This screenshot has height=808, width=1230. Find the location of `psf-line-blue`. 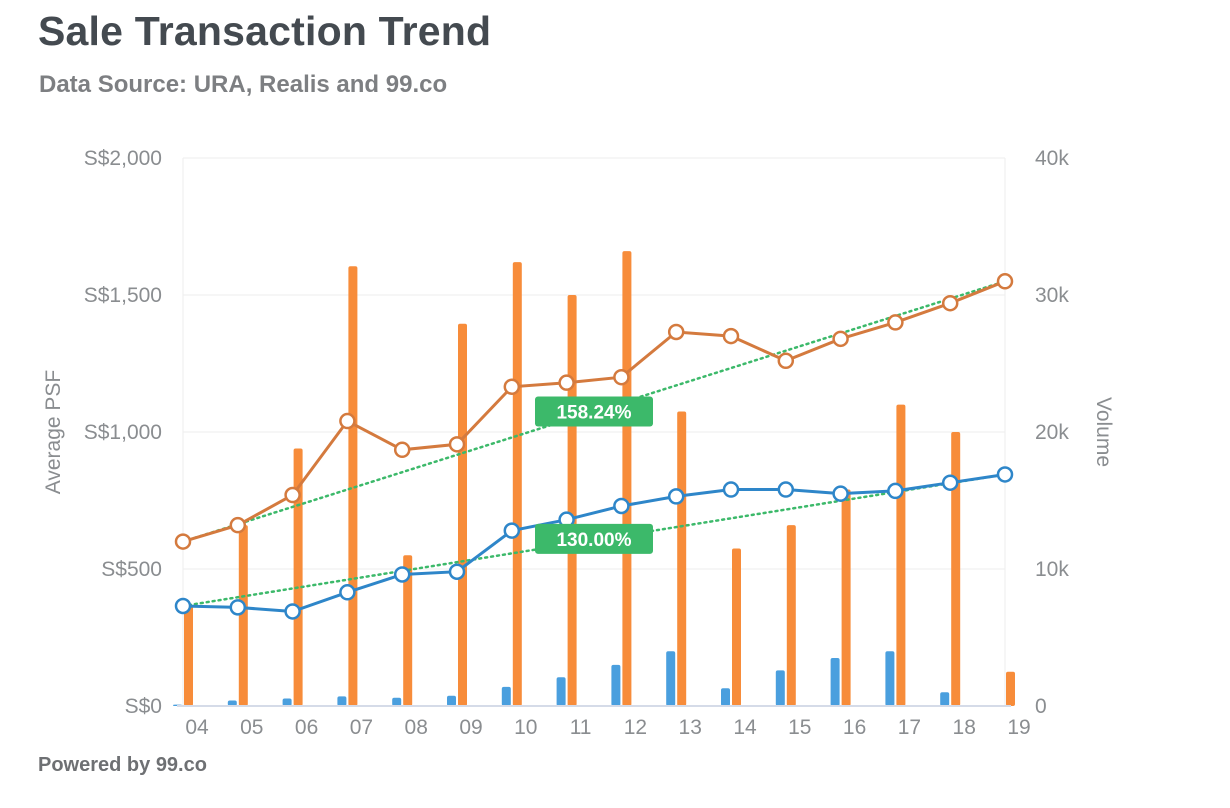

psf-line-blue is located at coordinates (594, 543).